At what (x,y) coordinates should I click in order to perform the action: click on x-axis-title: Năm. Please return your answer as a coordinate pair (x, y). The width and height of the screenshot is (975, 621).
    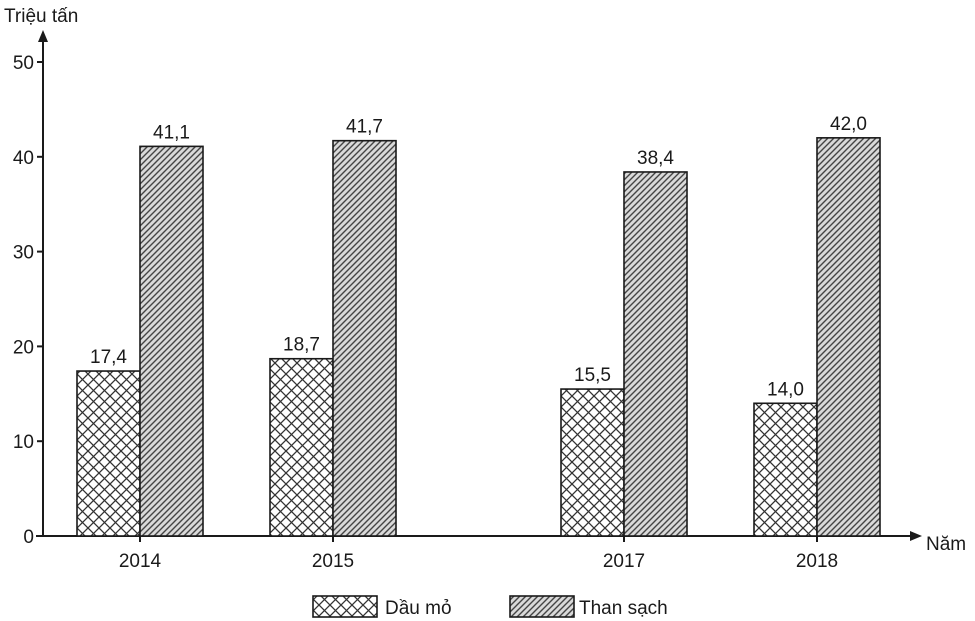
    Looking at the image, I should click on (946, 544).